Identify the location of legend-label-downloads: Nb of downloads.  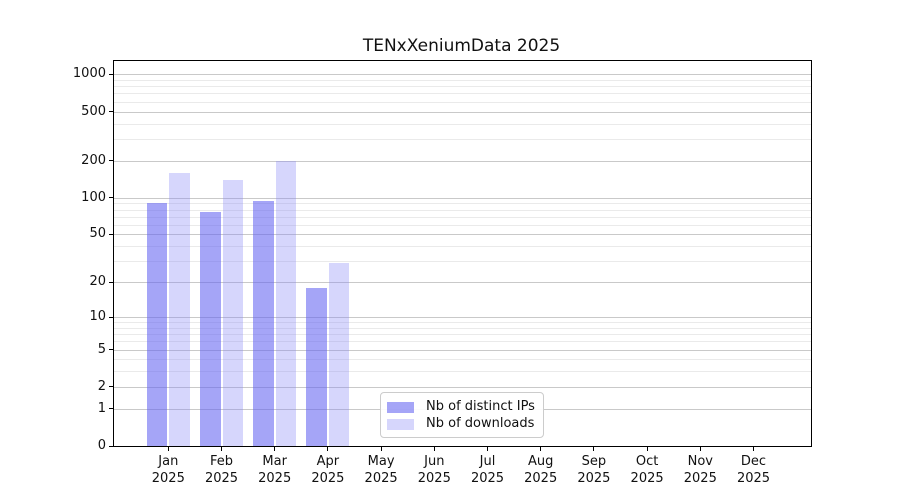
(480, 423).